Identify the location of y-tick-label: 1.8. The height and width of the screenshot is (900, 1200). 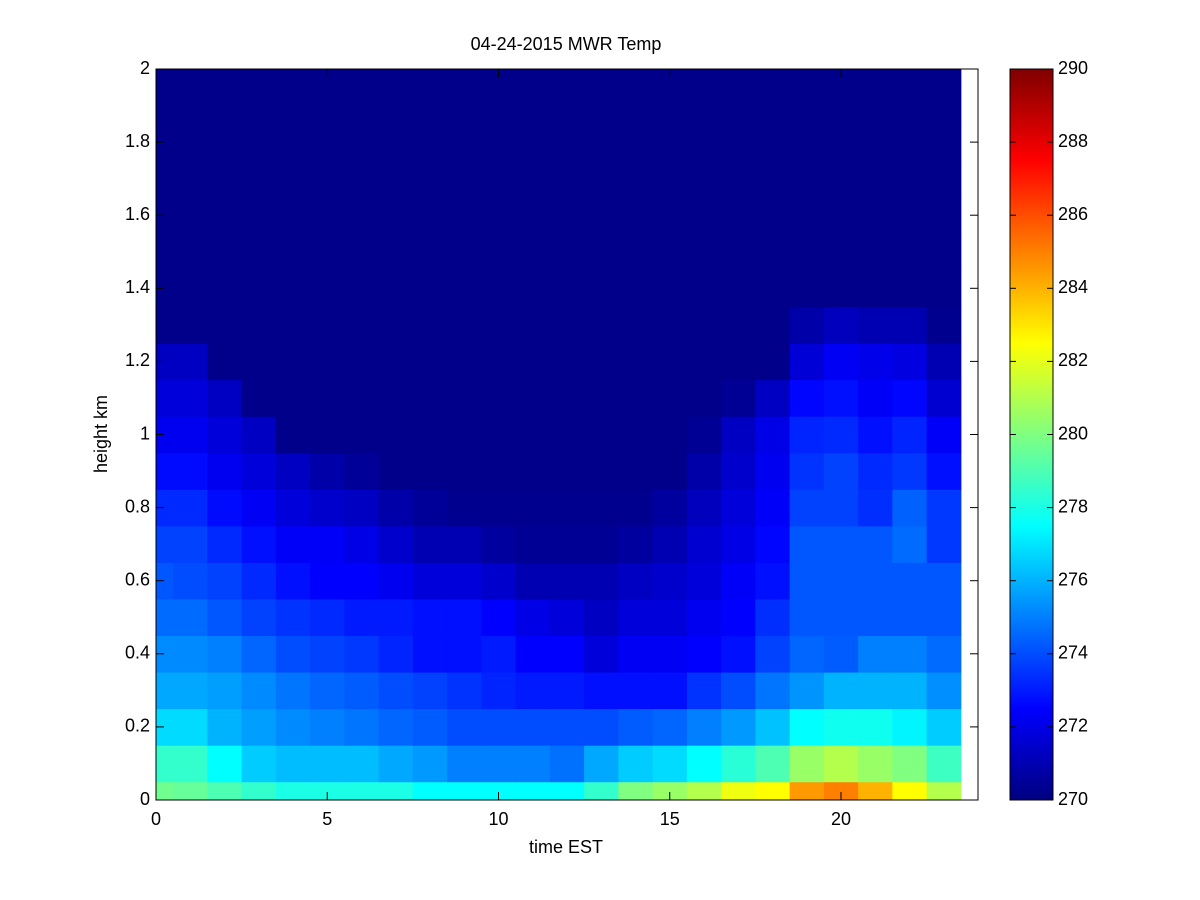
(137, 141).